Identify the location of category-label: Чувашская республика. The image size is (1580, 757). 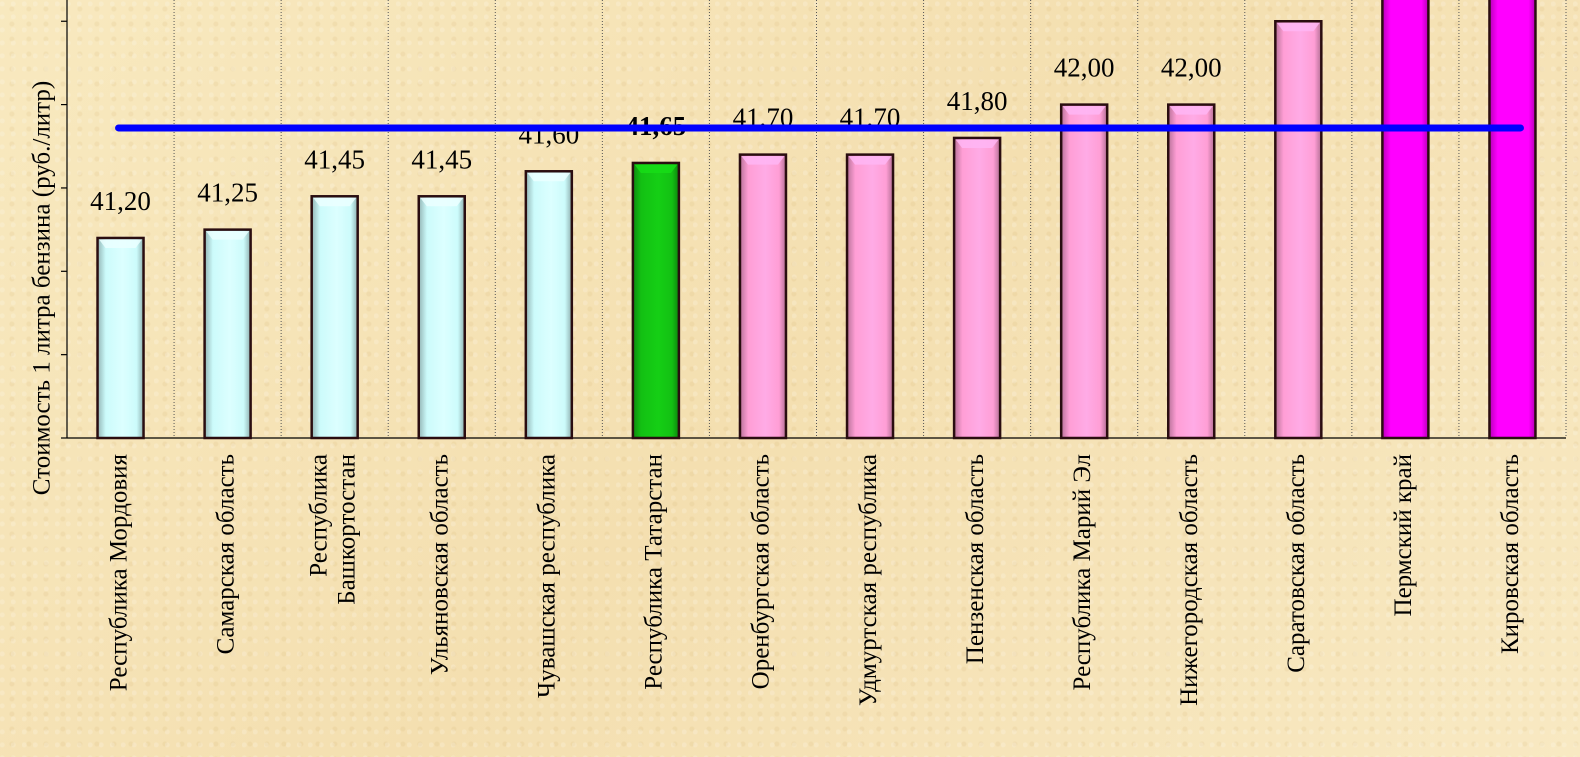
(547, 576).